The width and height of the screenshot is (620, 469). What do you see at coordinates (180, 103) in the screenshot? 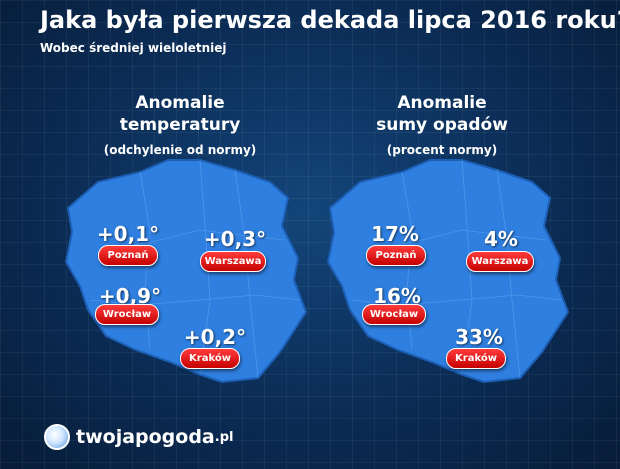
I see `temperature-heading-line1: Anomalie` at bounding box center [180, 103].